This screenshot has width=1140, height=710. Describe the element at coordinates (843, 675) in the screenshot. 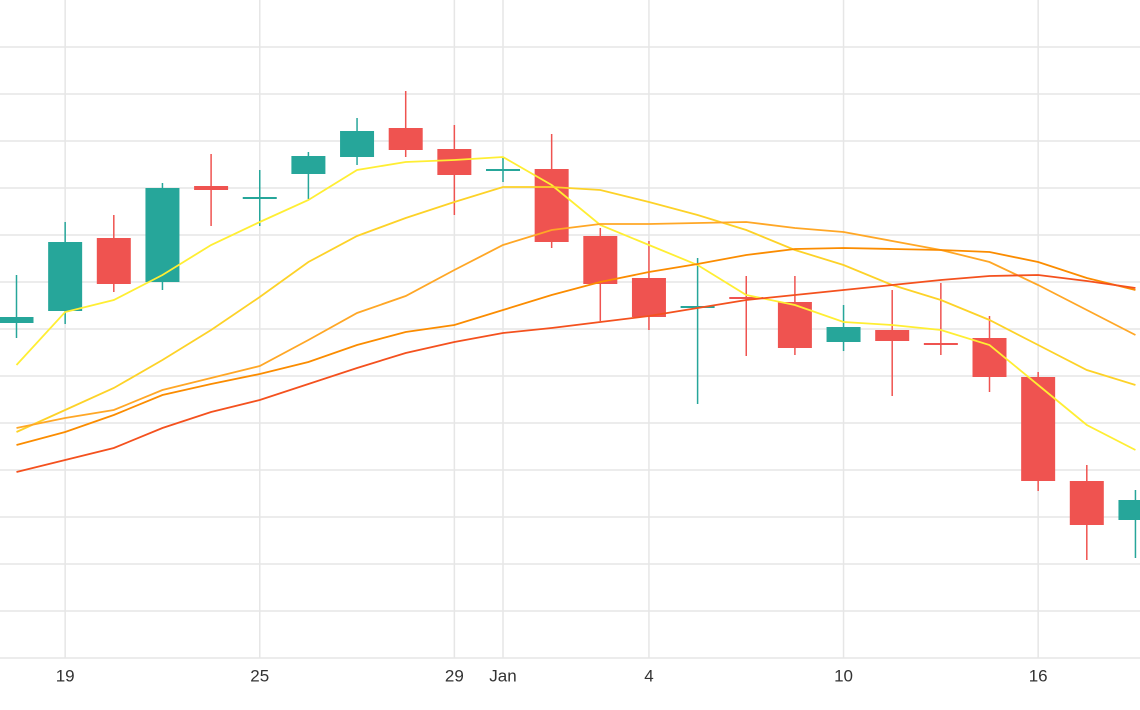

I see `x-tick-label: 10` at that location.